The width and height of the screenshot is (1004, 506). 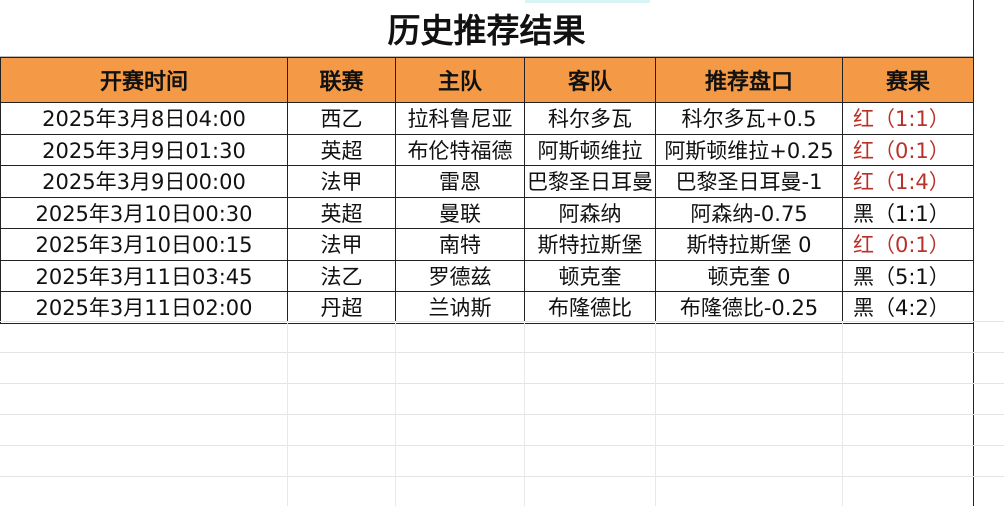 I want to click on away-team-cell: 斯特拉斯堡, so click(x=590, y=244).